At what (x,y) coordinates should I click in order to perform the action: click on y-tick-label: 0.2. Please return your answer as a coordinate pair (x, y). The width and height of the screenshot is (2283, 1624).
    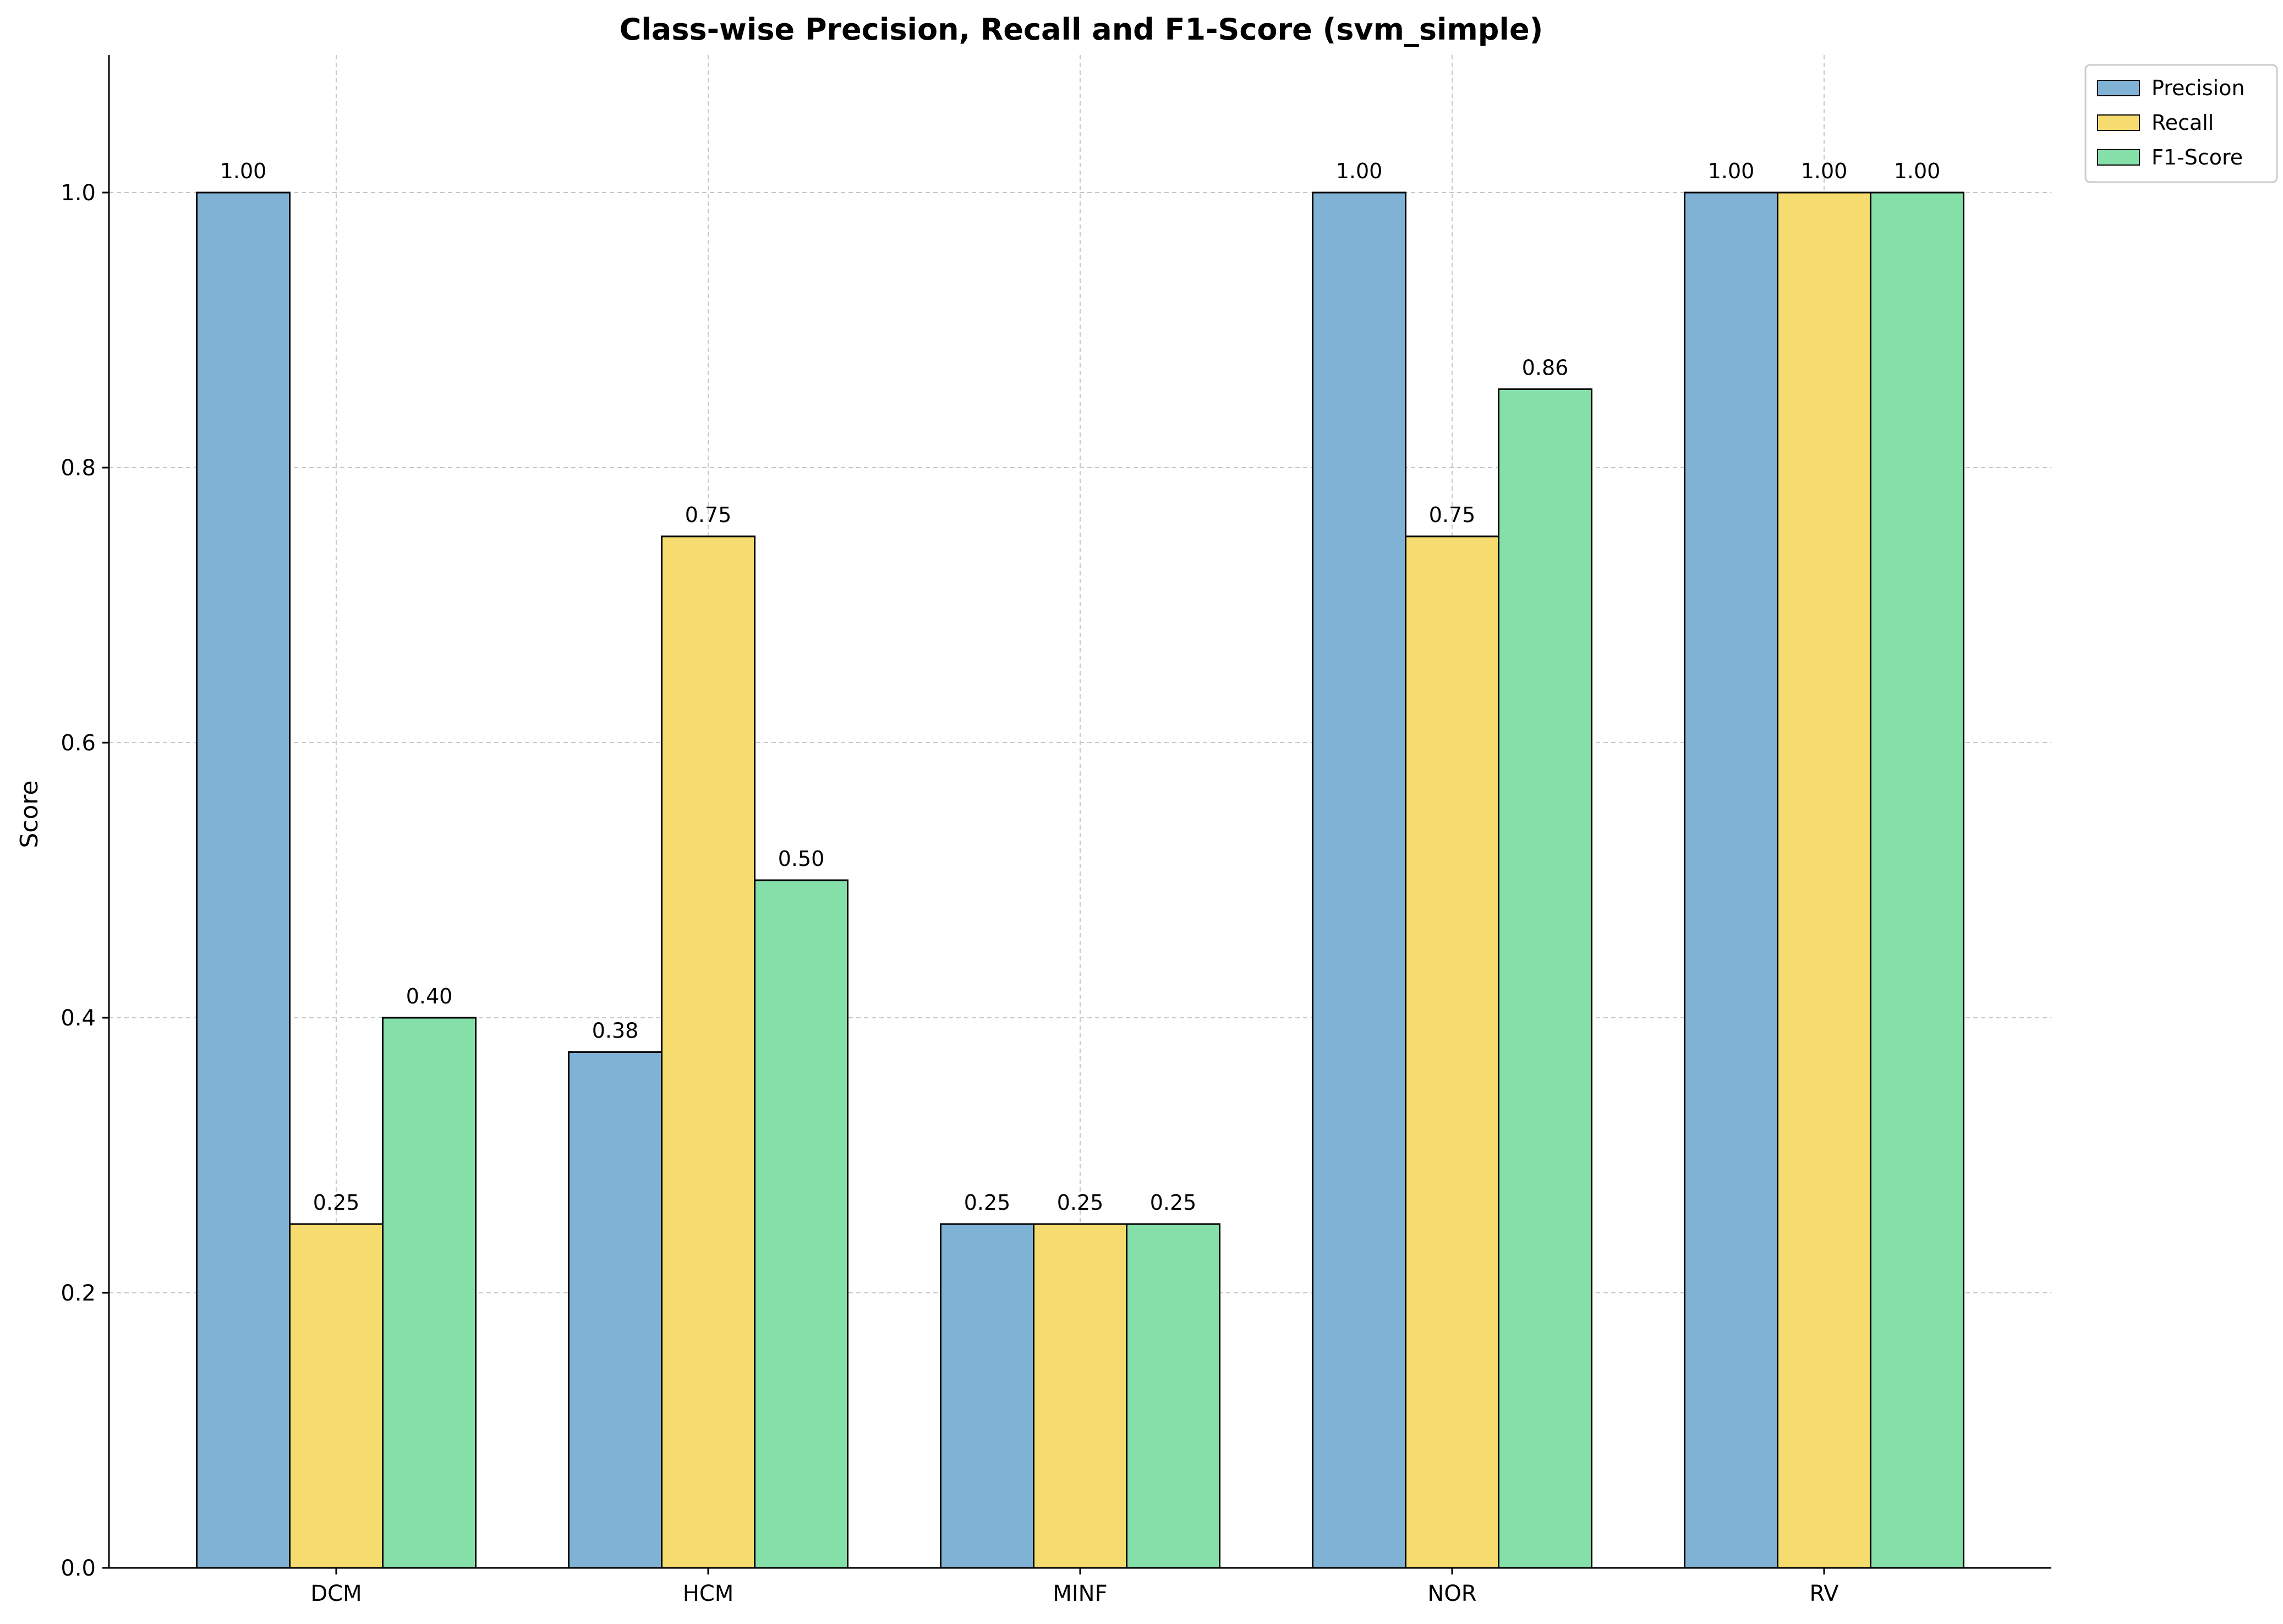
    Looking at the image, I should click on (78, 1293).